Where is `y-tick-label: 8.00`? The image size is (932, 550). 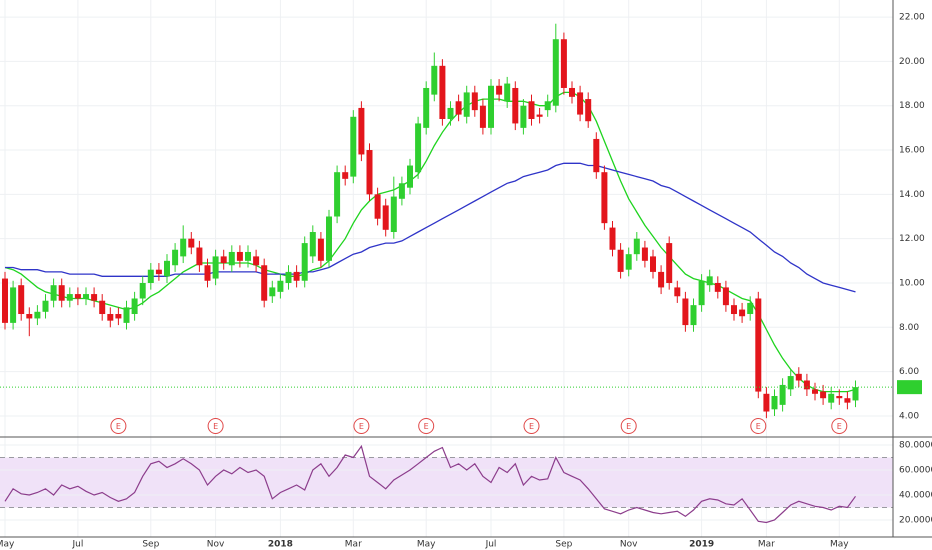 y-tick-label: 8.00 is located at coordinates (909, 328).